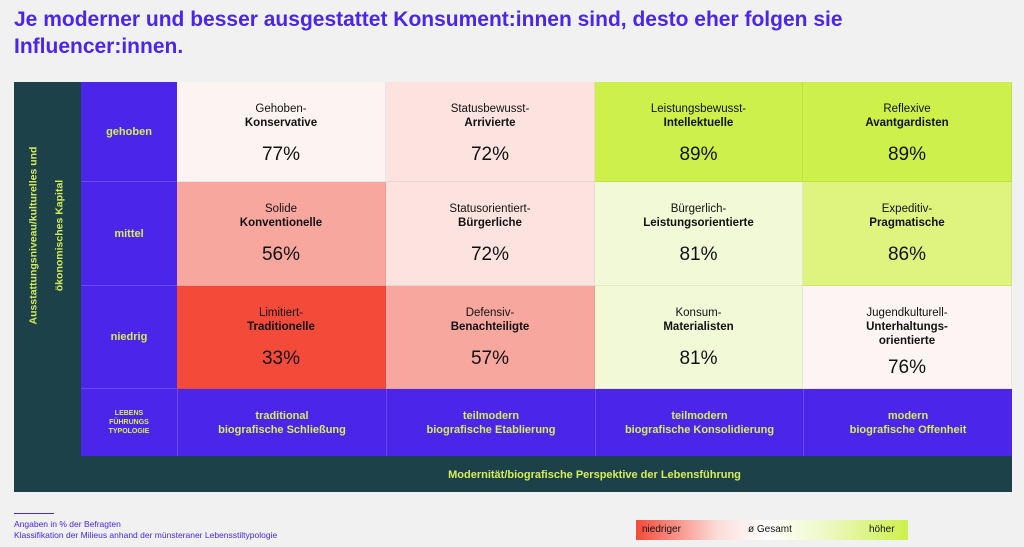 The image size is (1024, 547). Describe the element at coordinates (281, 254) in the screenshot. I see `cell-value: 56%` at that location.